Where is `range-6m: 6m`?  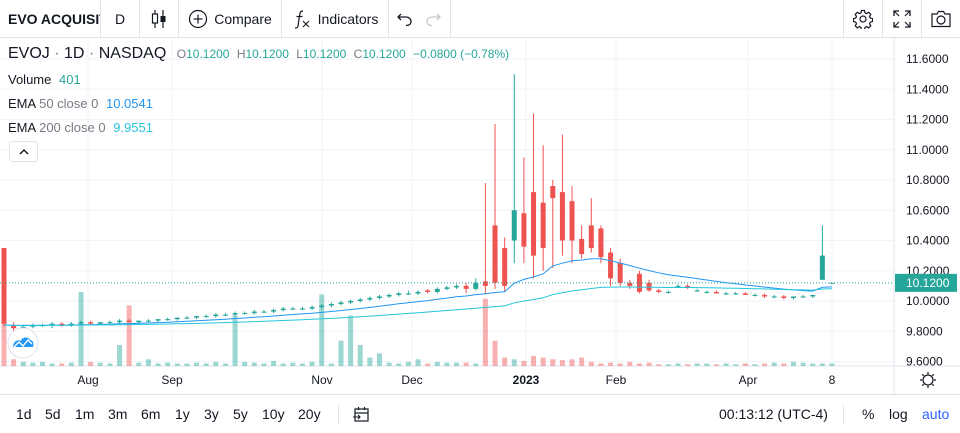
range-6m: 6m is located at coordinates (151, 414).